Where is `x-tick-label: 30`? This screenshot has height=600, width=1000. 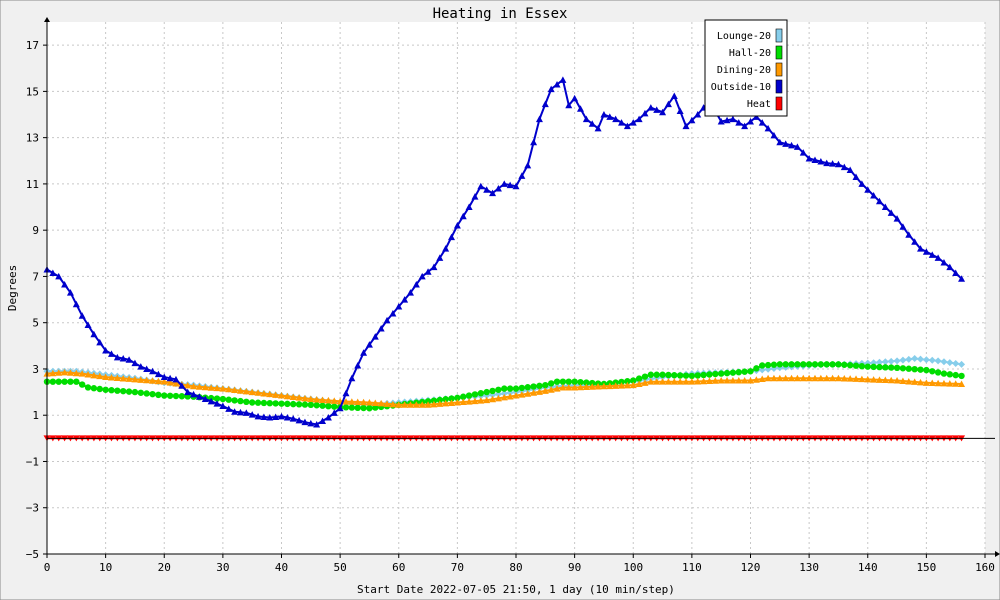 x-tick-label: 30 is located at coordinates (222, 567).